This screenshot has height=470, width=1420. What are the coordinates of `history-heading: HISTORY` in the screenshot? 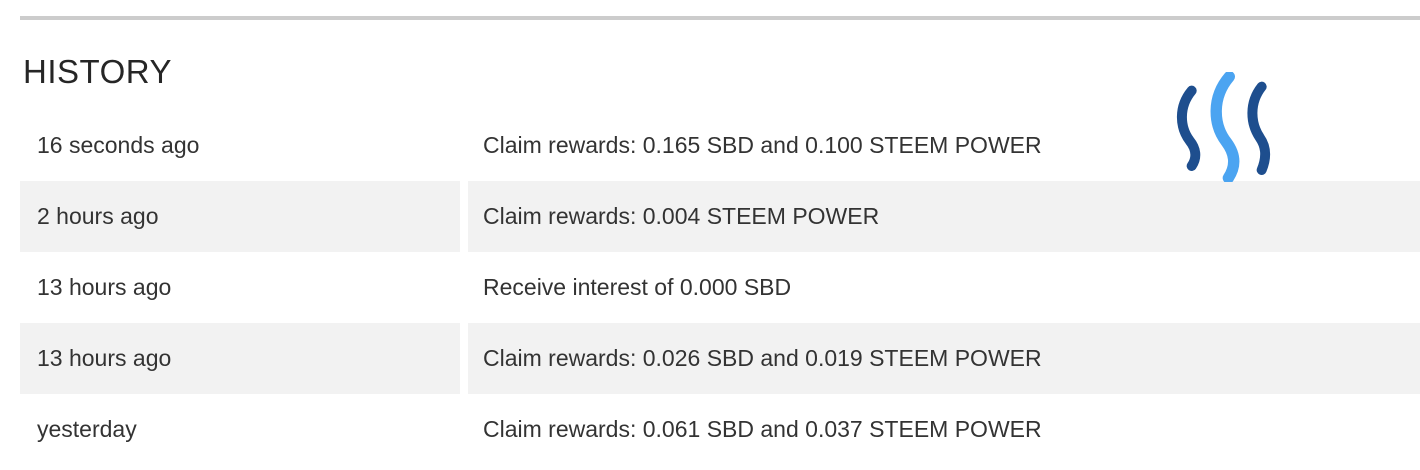 It's located at (97, 71).